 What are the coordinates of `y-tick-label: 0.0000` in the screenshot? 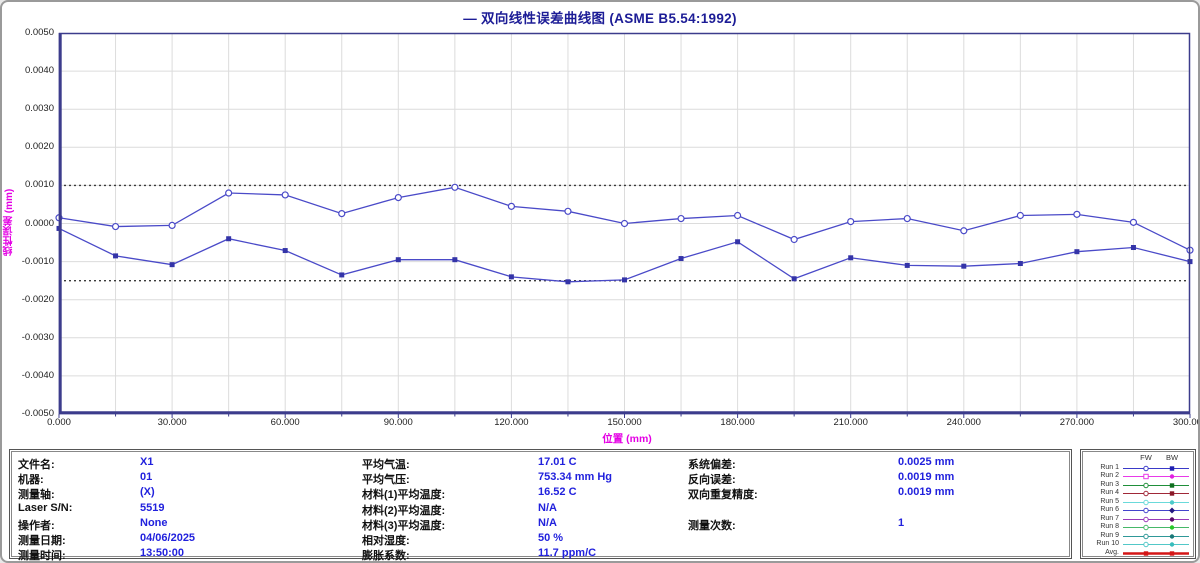 It's located at (39, 223).